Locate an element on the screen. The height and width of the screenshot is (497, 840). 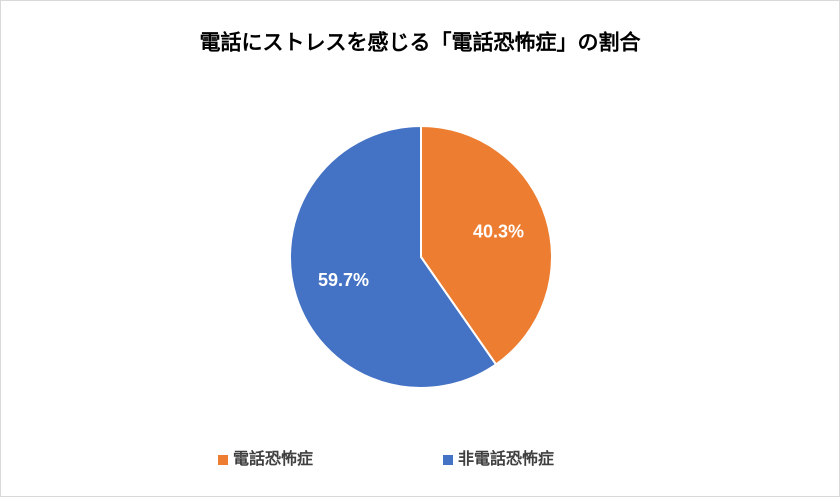
legend-label: 非電話恐怖症 is located at coordinates (506, 458).